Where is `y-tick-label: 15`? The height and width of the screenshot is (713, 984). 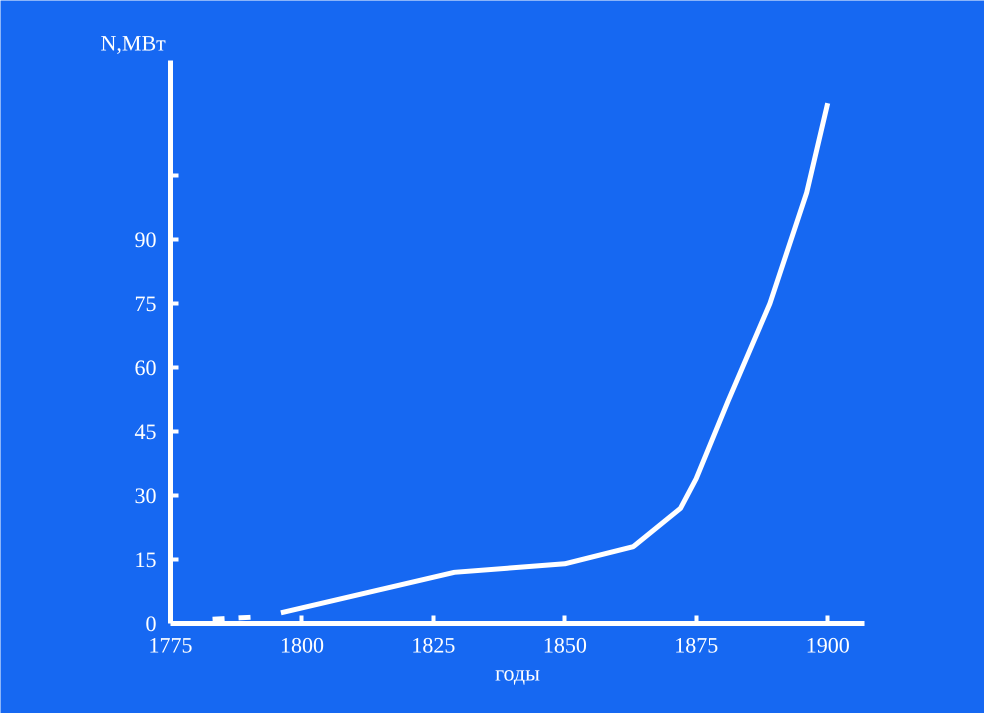
y-tick-label: 15 is located at coordinates (145, 559).